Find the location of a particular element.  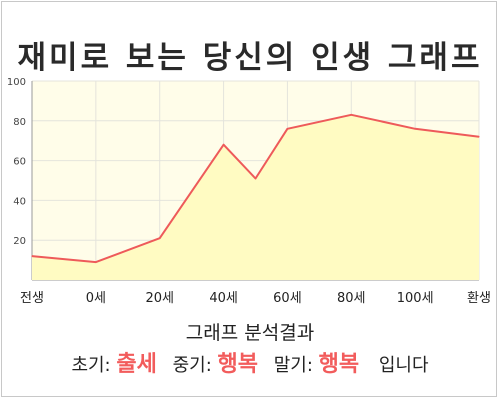

late-label: 말기: is located at coordinates (293, 365).